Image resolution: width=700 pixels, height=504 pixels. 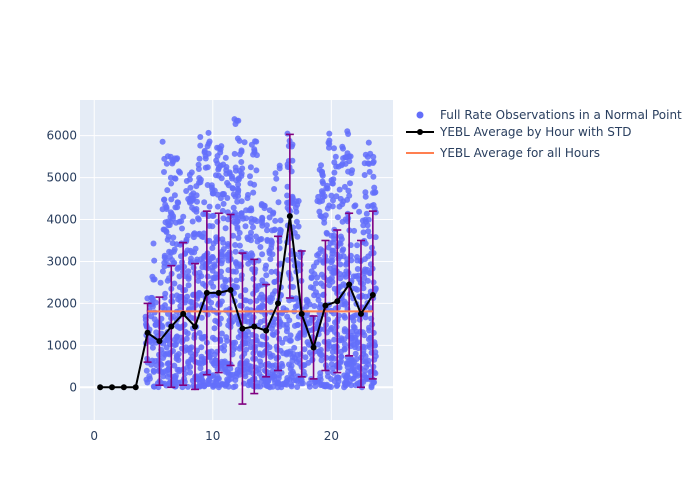 I want to click on legend-item-hourly-average: YEBL Average by Hour with STD, so click(x=518, y=132).